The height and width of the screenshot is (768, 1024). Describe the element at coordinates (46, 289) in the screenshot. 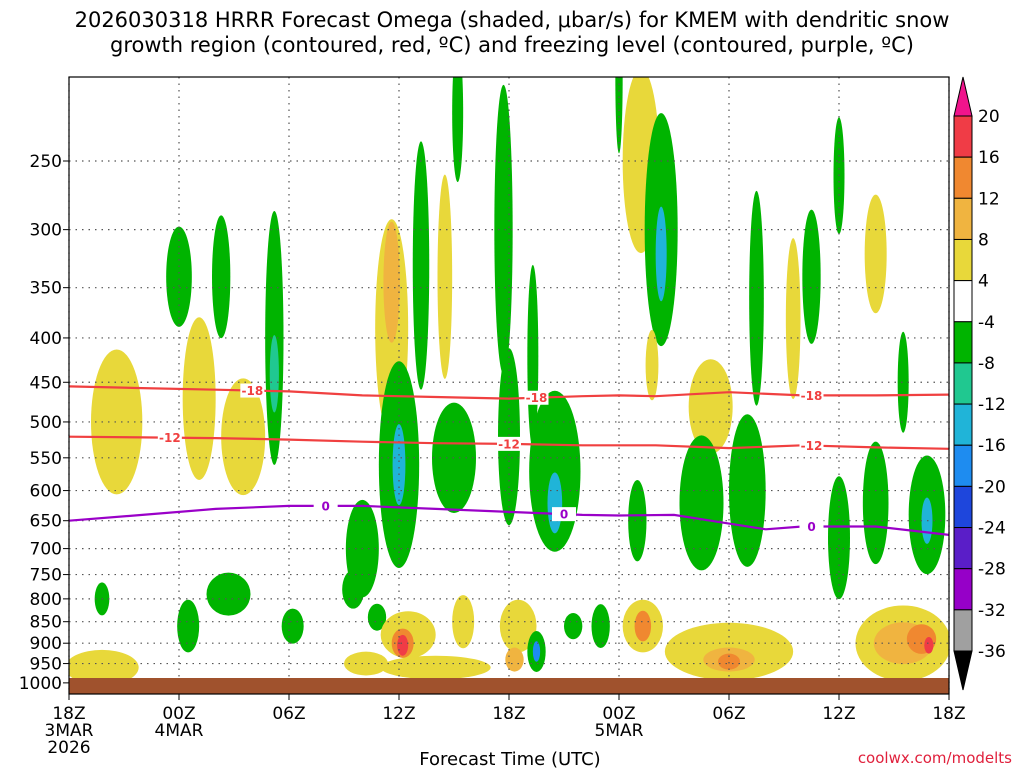

I see `y-tick-label-350: 350` at that location.